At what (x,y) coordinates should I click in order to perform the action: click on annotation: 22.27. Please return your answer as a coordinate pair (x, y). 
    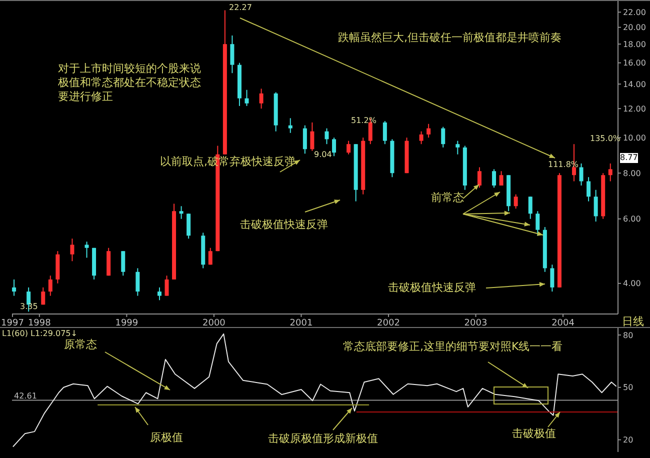
    Looking at the image, I should click on (240, 8).